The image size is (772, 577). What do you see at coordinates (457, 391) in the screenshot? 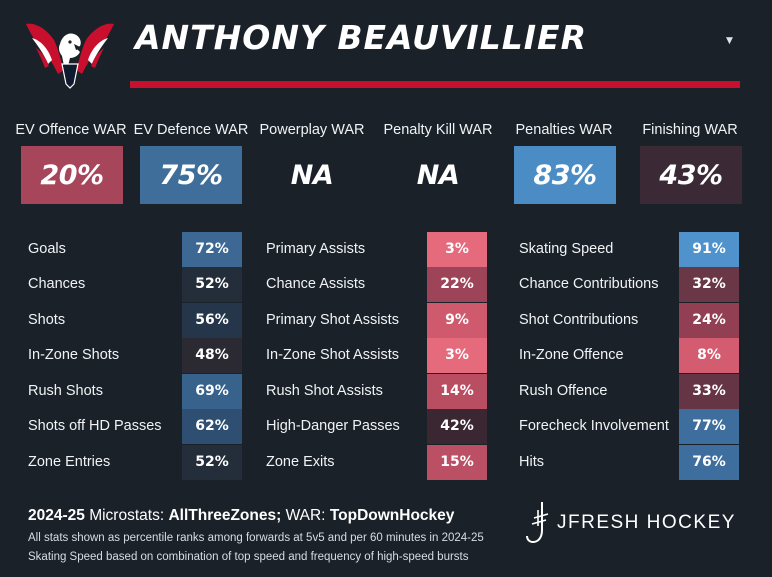
I see `stat-value: 14%` at bounding box center [457, 391].